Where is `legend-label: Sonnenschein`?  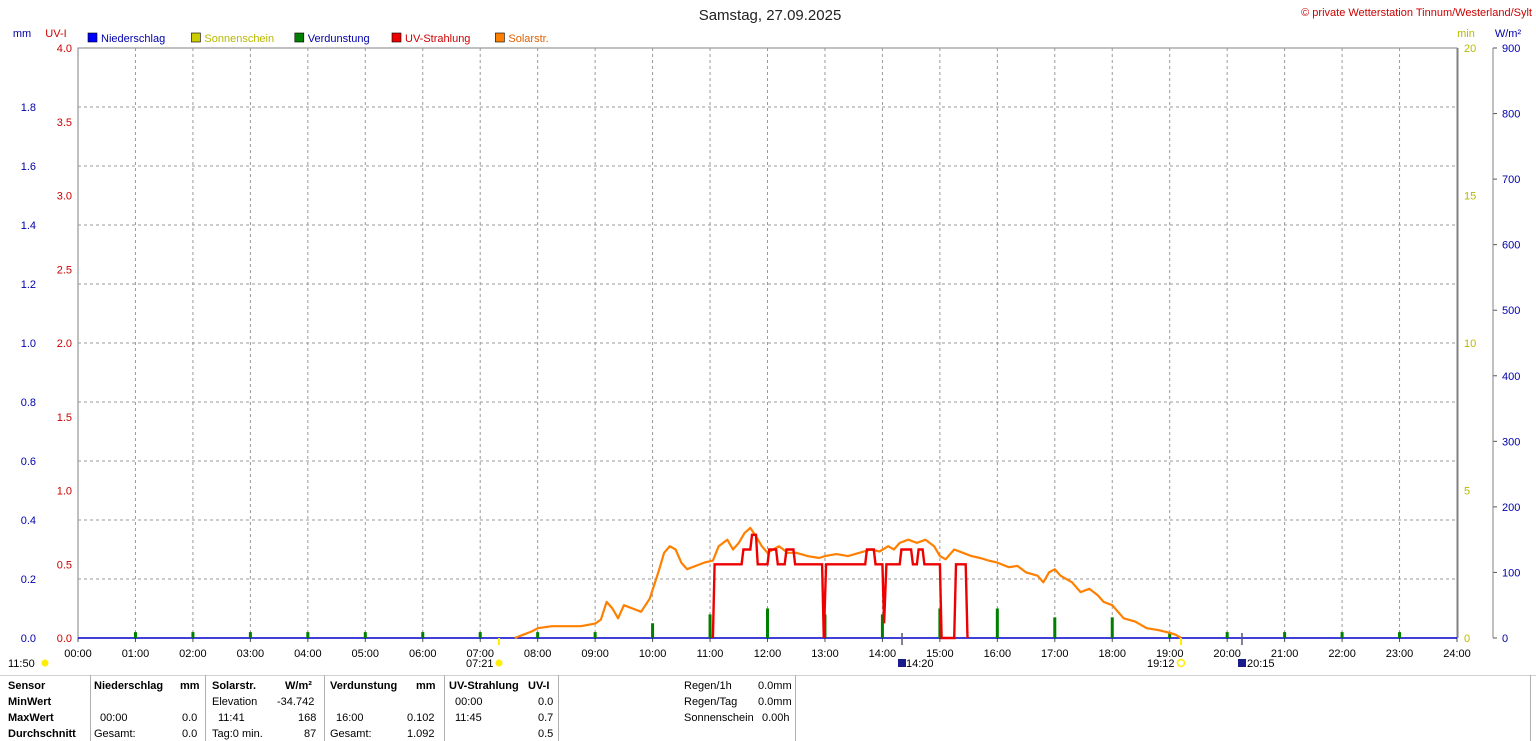 legend-label: Sonnenschein is located at coordinates (239, 39).